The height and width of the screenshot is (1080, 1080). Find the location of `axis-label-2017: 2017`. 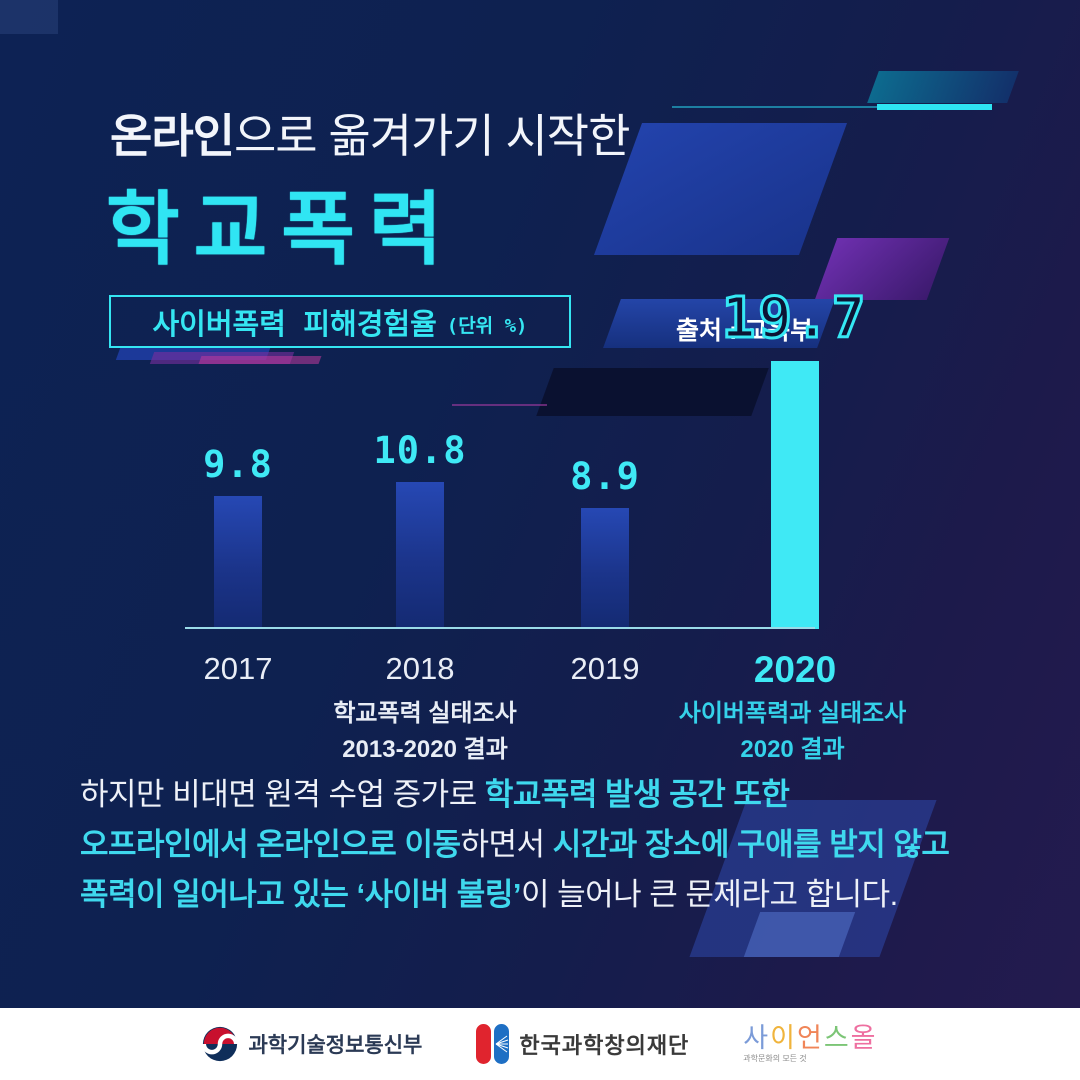

axis-label-2017: 2017 is located at coordinates (238, 668).